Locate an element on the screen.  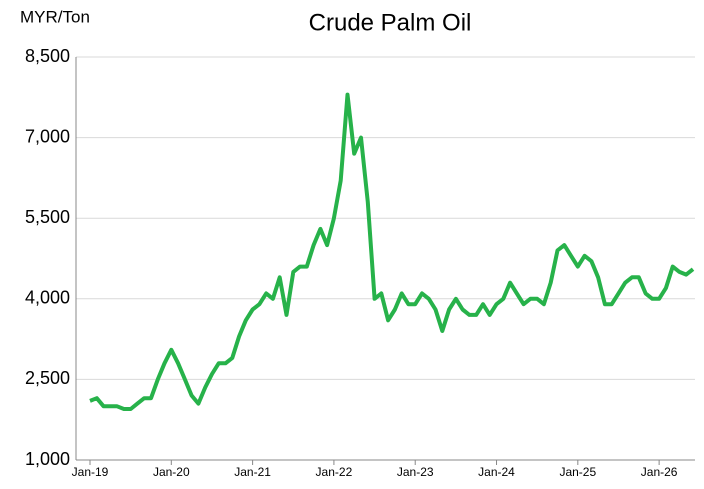
x-tick-label: Jan-23 is located at coordinates (415, 472).